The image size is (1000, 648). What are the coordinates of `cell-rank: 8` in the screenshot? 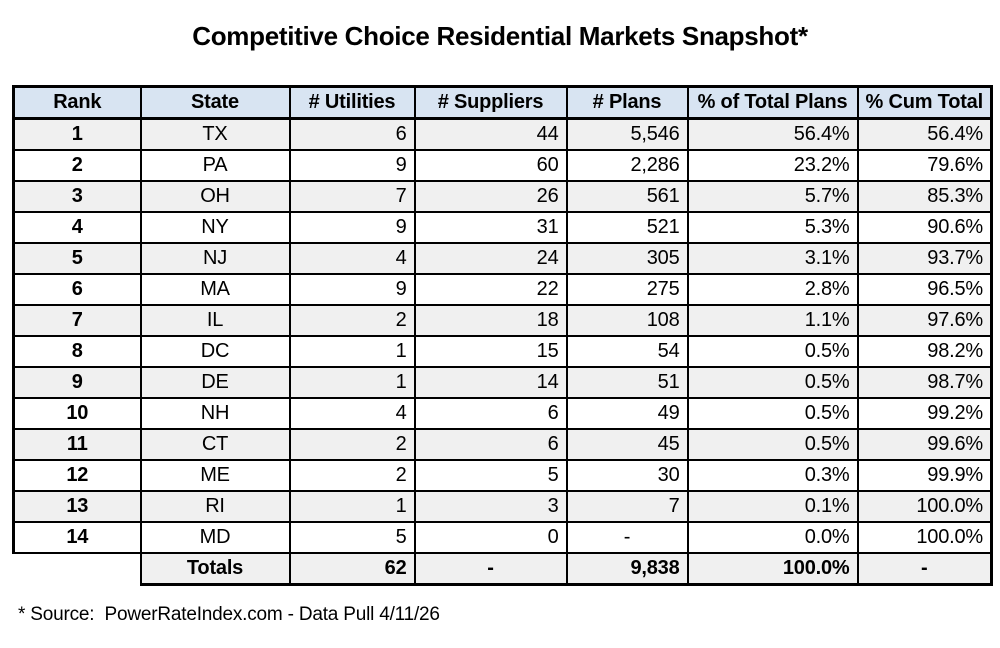 It's located at (77, 351).